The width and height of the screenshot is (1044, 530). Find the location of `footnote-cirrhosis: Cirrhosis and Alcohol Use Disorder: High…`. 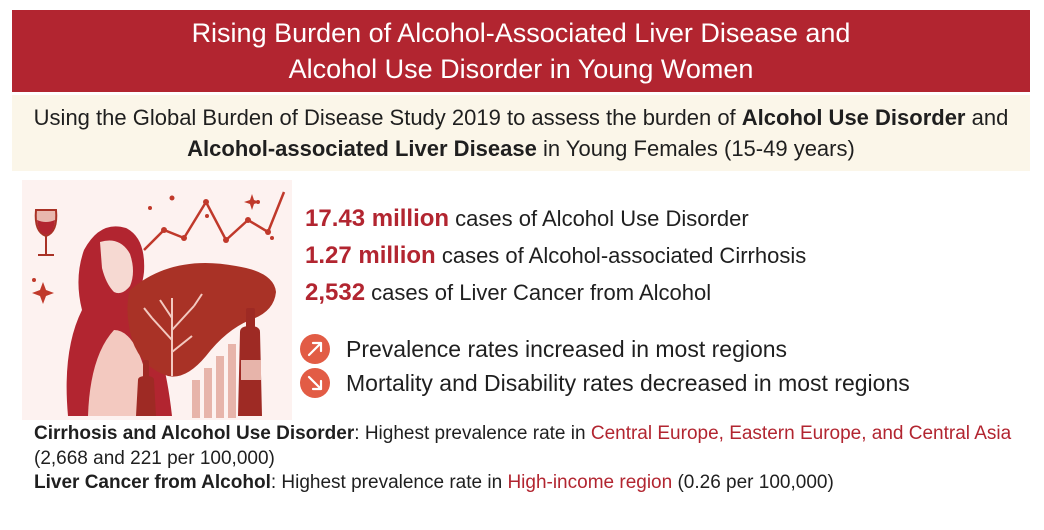

footnote-cirrhosis: Cirrhosis and Alcohol Use Disorder: High… is located at coordinates (524, 446).